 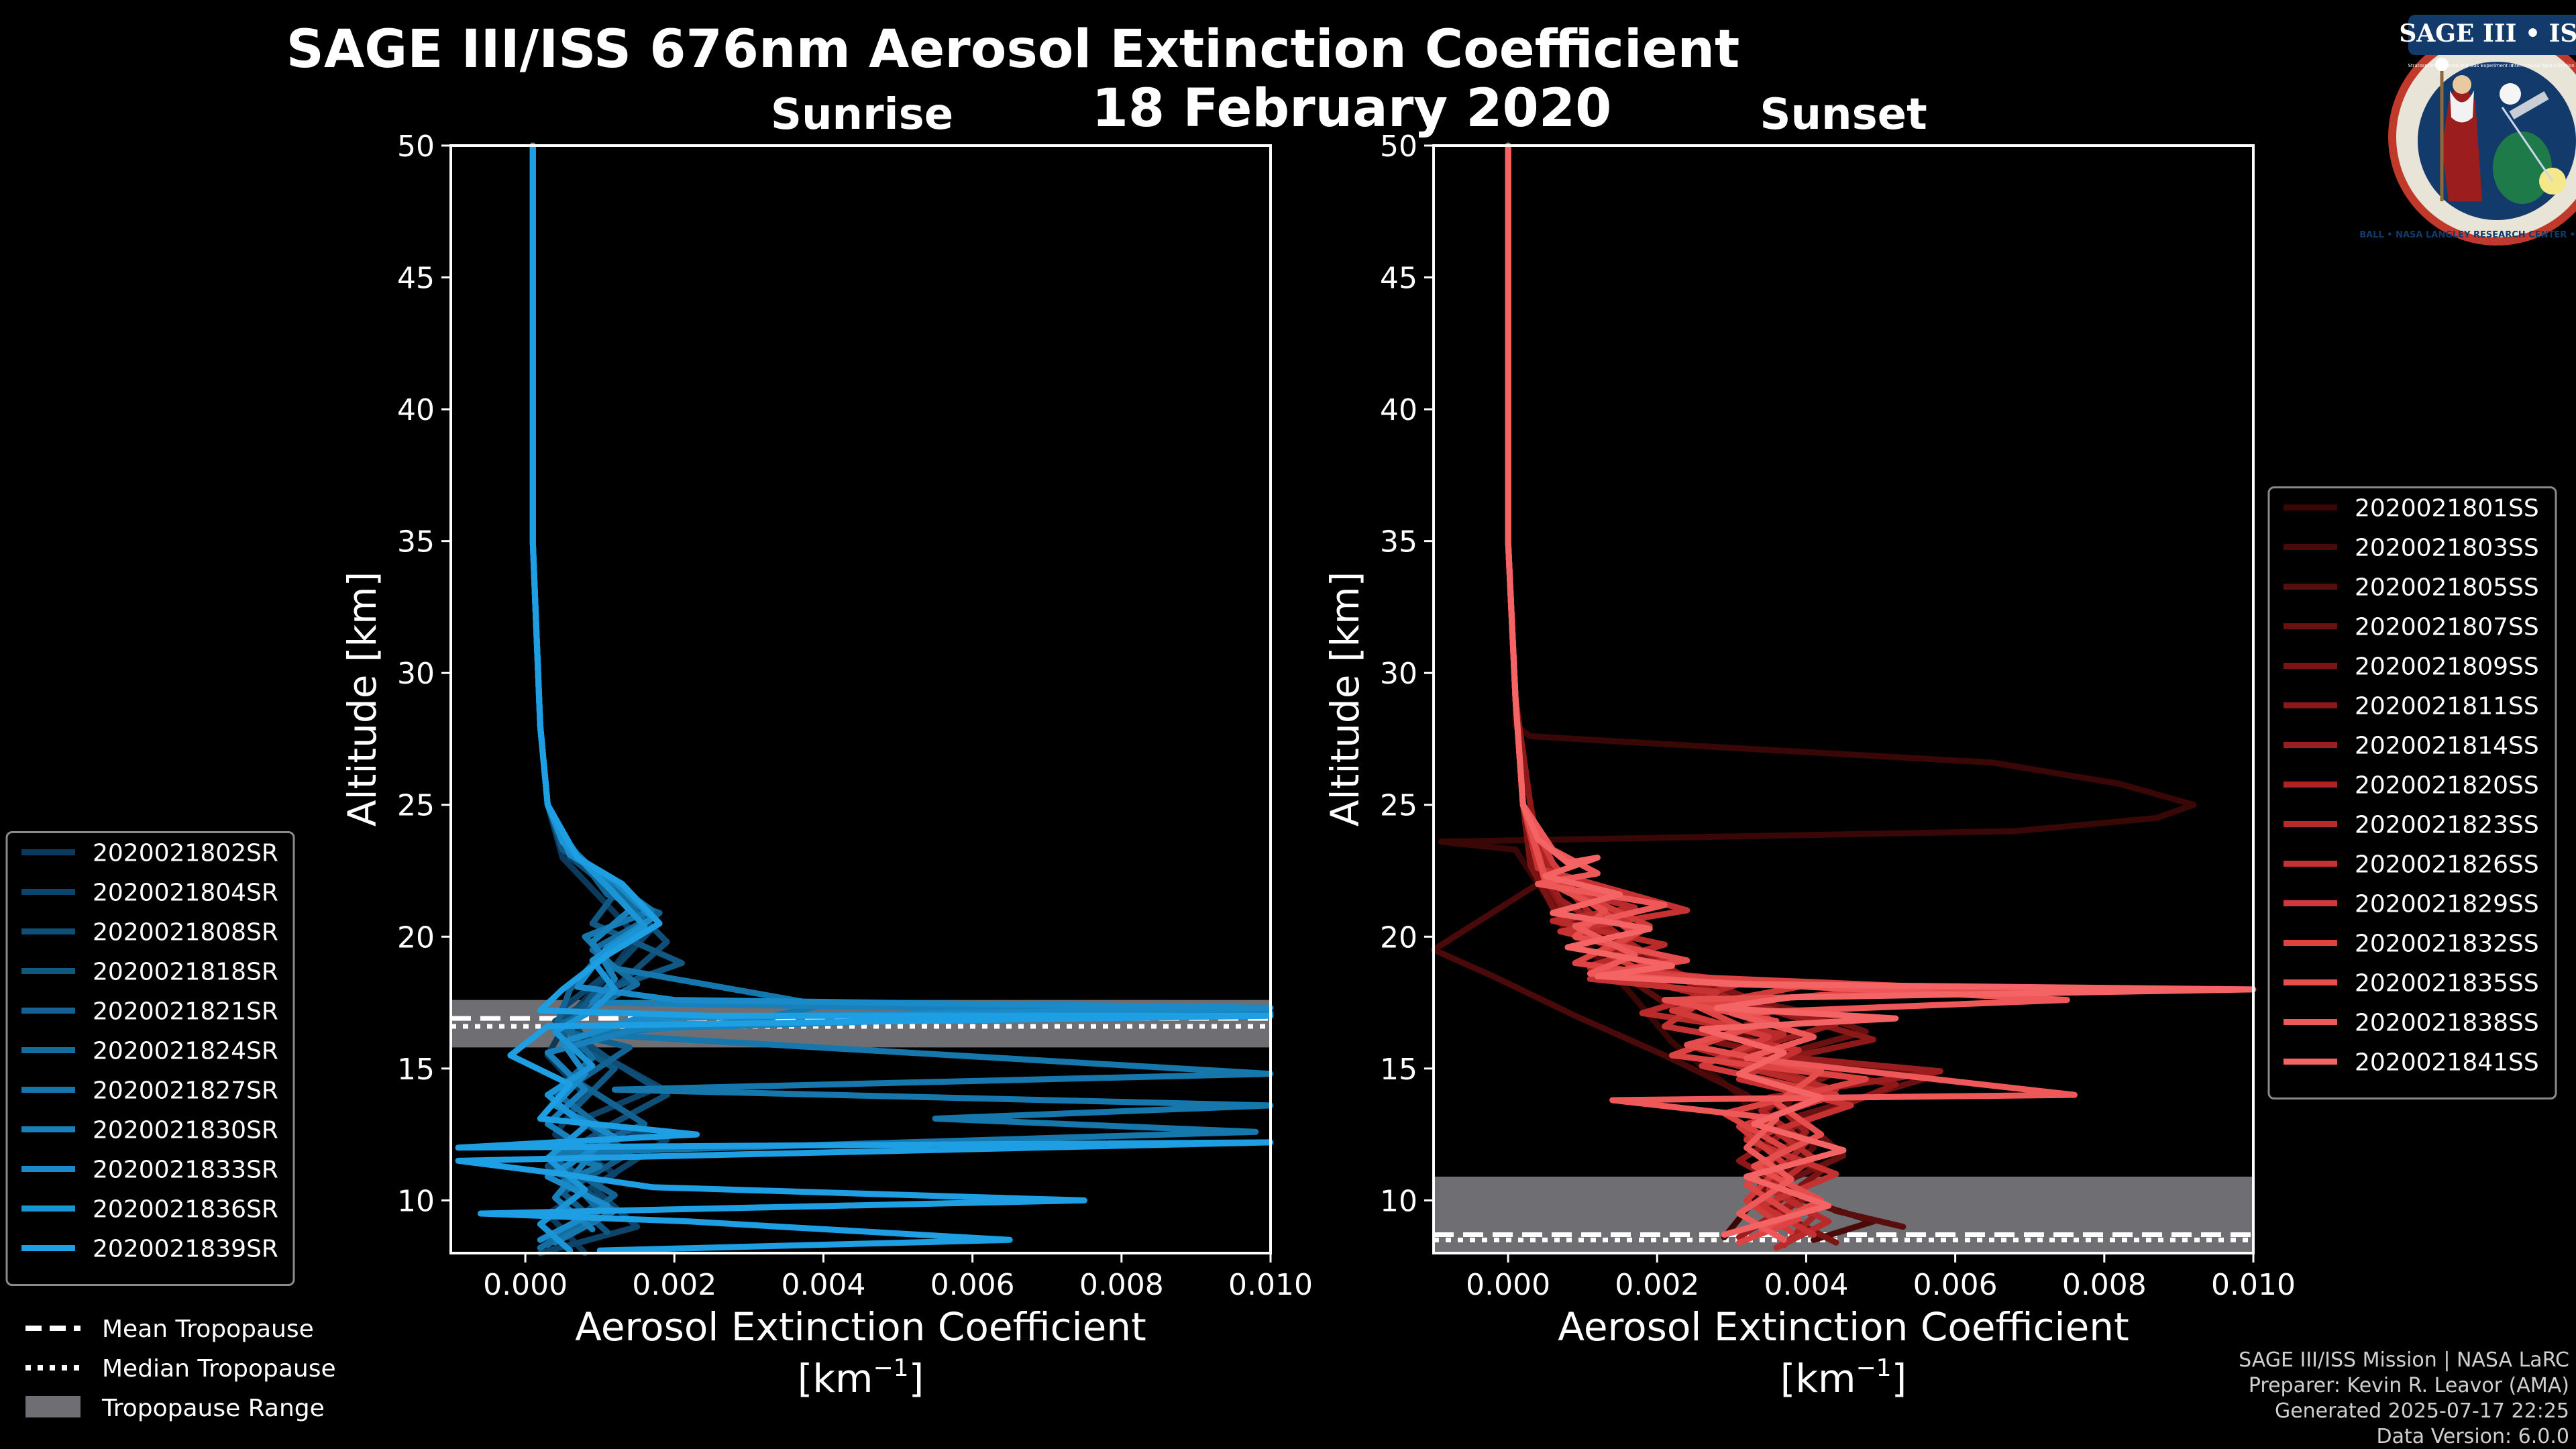 What do you see at coordinates (185, 933) in the screenshot?
I see `legend-entry: 2020021808SR` at bounding box center [185, 933].